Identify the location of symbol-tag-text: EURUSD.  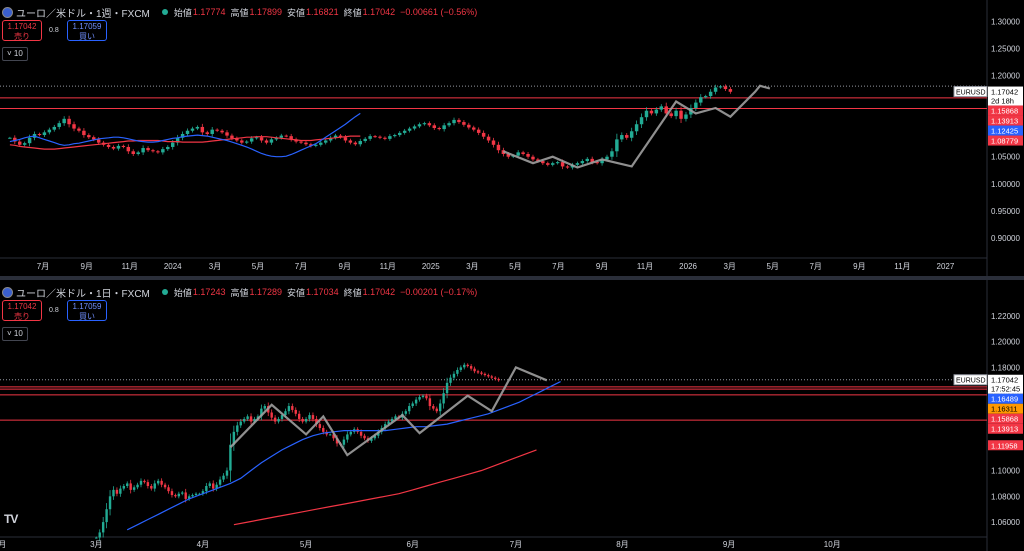
(971, 93).